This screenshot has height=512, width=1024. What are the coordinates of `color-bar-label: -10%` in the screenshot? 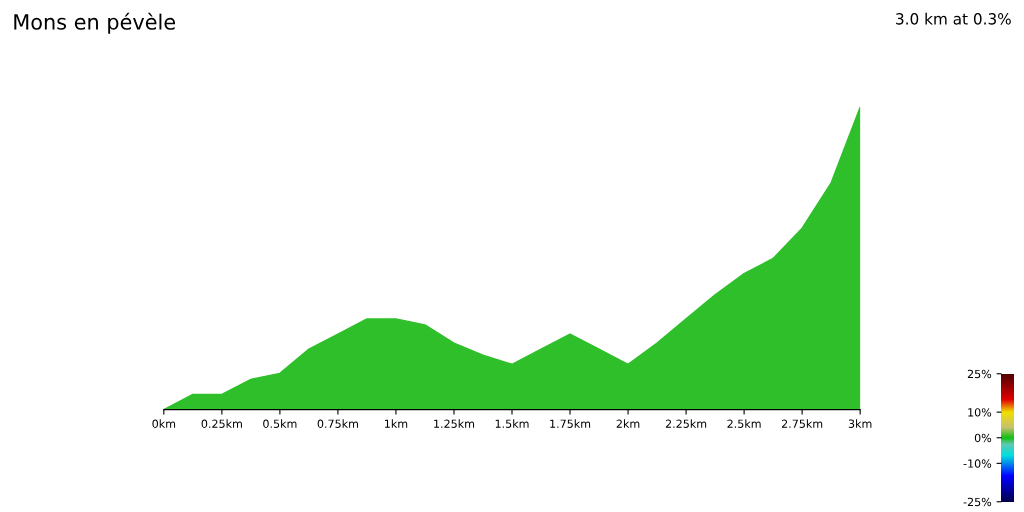 It's located at (977, 463).